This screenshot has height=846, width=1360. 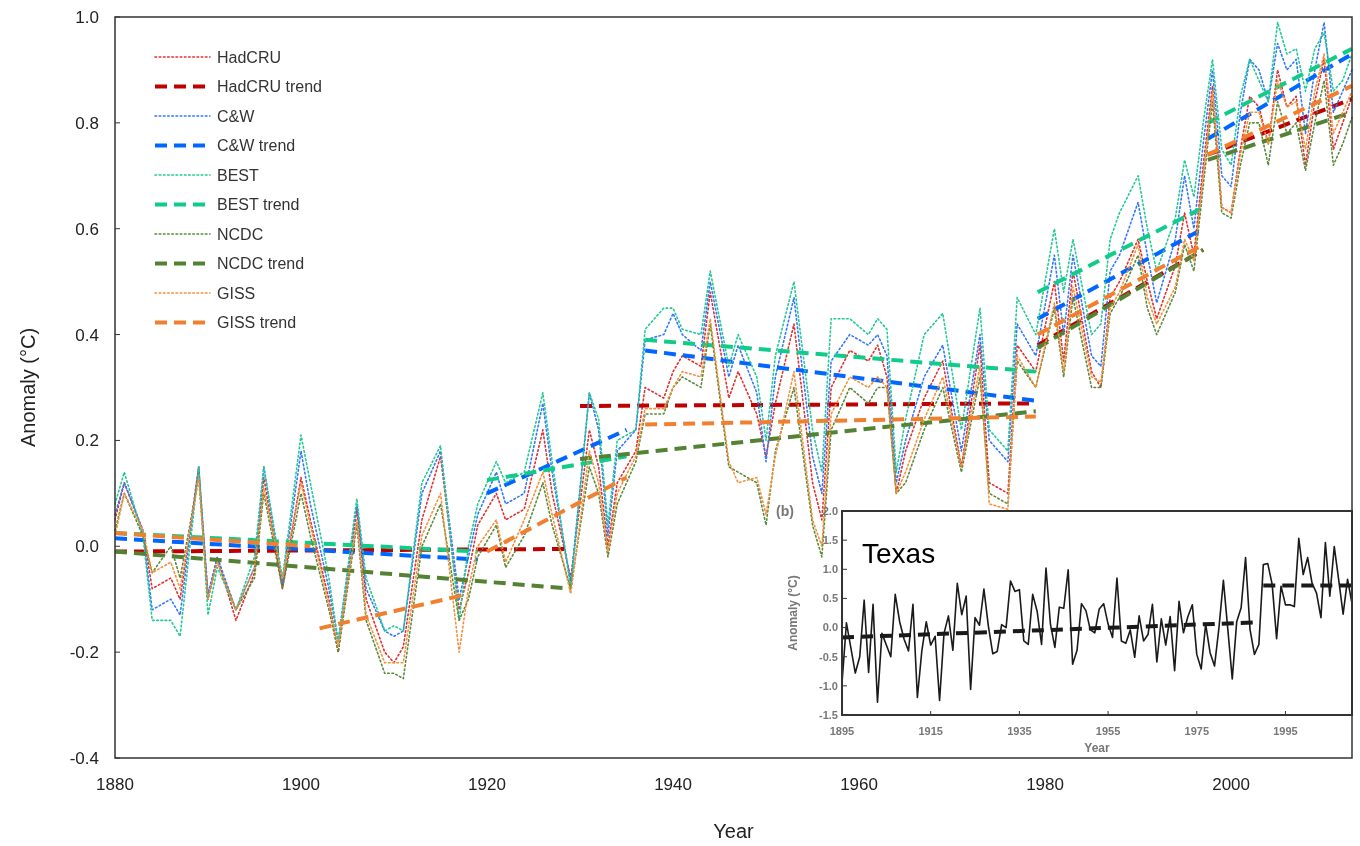 I want to click on y-tick-label: -1.5, so click(x=828, y=714).